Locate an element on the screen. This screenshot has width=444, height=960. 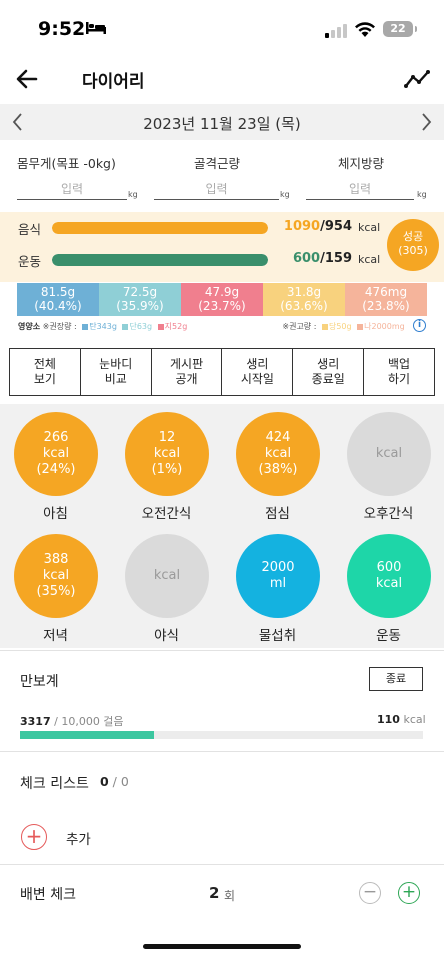
next-day-chevron-icon is located at coordinates (426, 122).